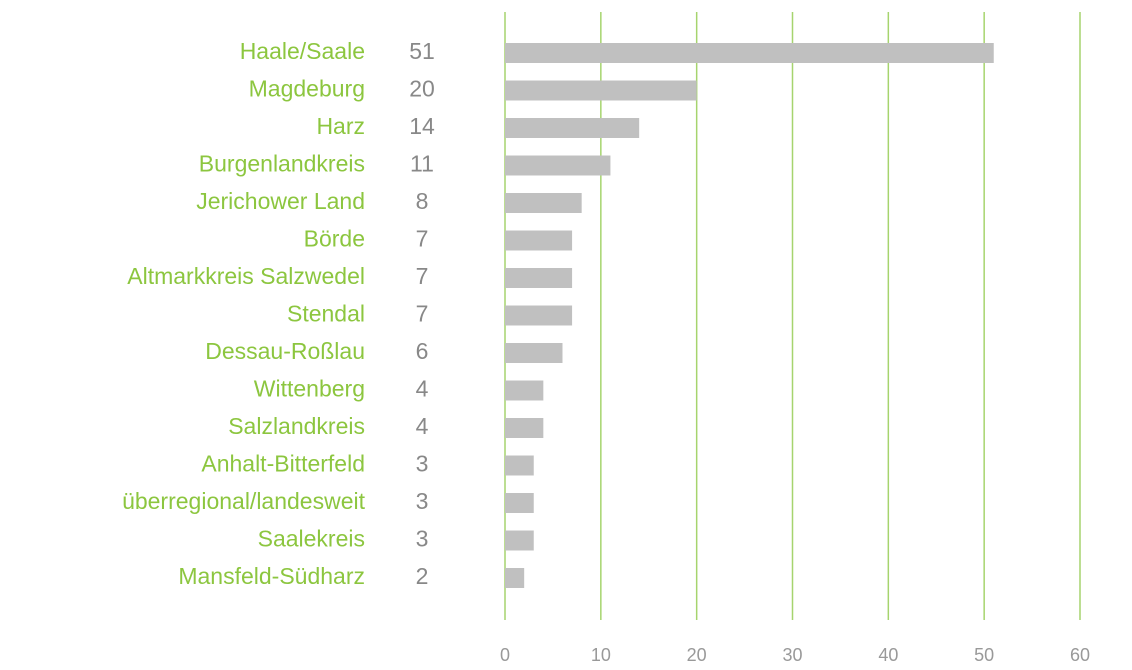 The image size is (1132, 670). I want to click on category-label: überregional/landesweit, so click(244, 501).